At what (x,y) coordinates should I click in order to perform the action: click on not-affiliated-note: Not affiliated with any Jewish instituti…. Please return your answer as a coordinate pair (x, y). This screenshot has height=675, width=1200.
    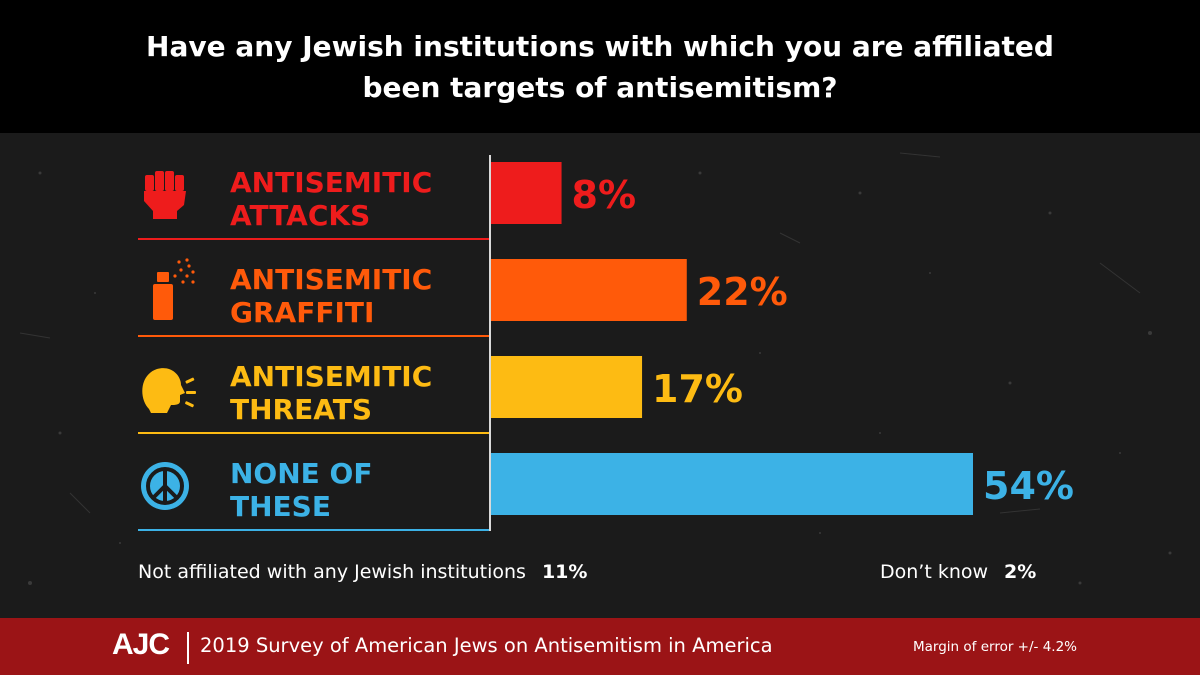
    Looking at the image, I should click on (362, 572).